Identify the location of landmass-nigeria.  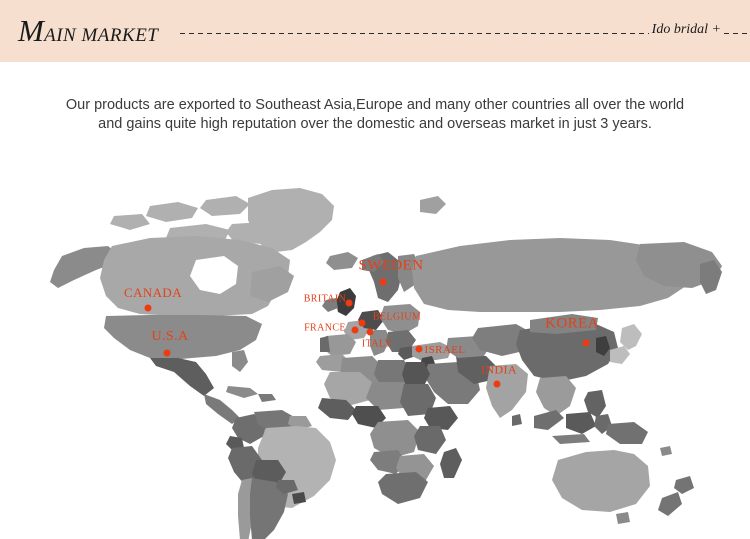
(369, 417).